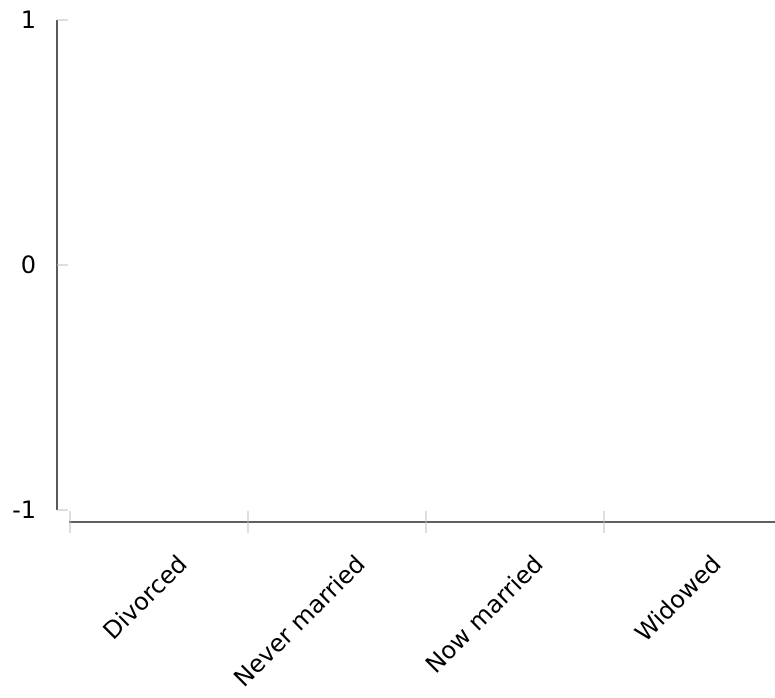 This screenshot has height=698, width=775. Describe the element at coordinates (484, 614) in the screenshot. I see `x-tick-label-now-married: Now married` at that location.